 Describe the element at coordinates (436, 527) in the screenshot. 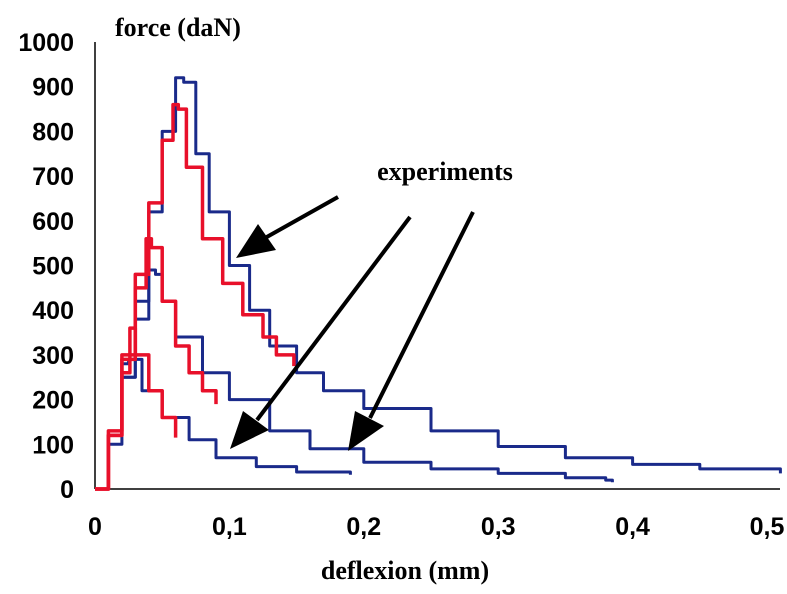

I see `x-tick-labels: 0 0,1 0,2 0,3 0,4 0,5` at that location.